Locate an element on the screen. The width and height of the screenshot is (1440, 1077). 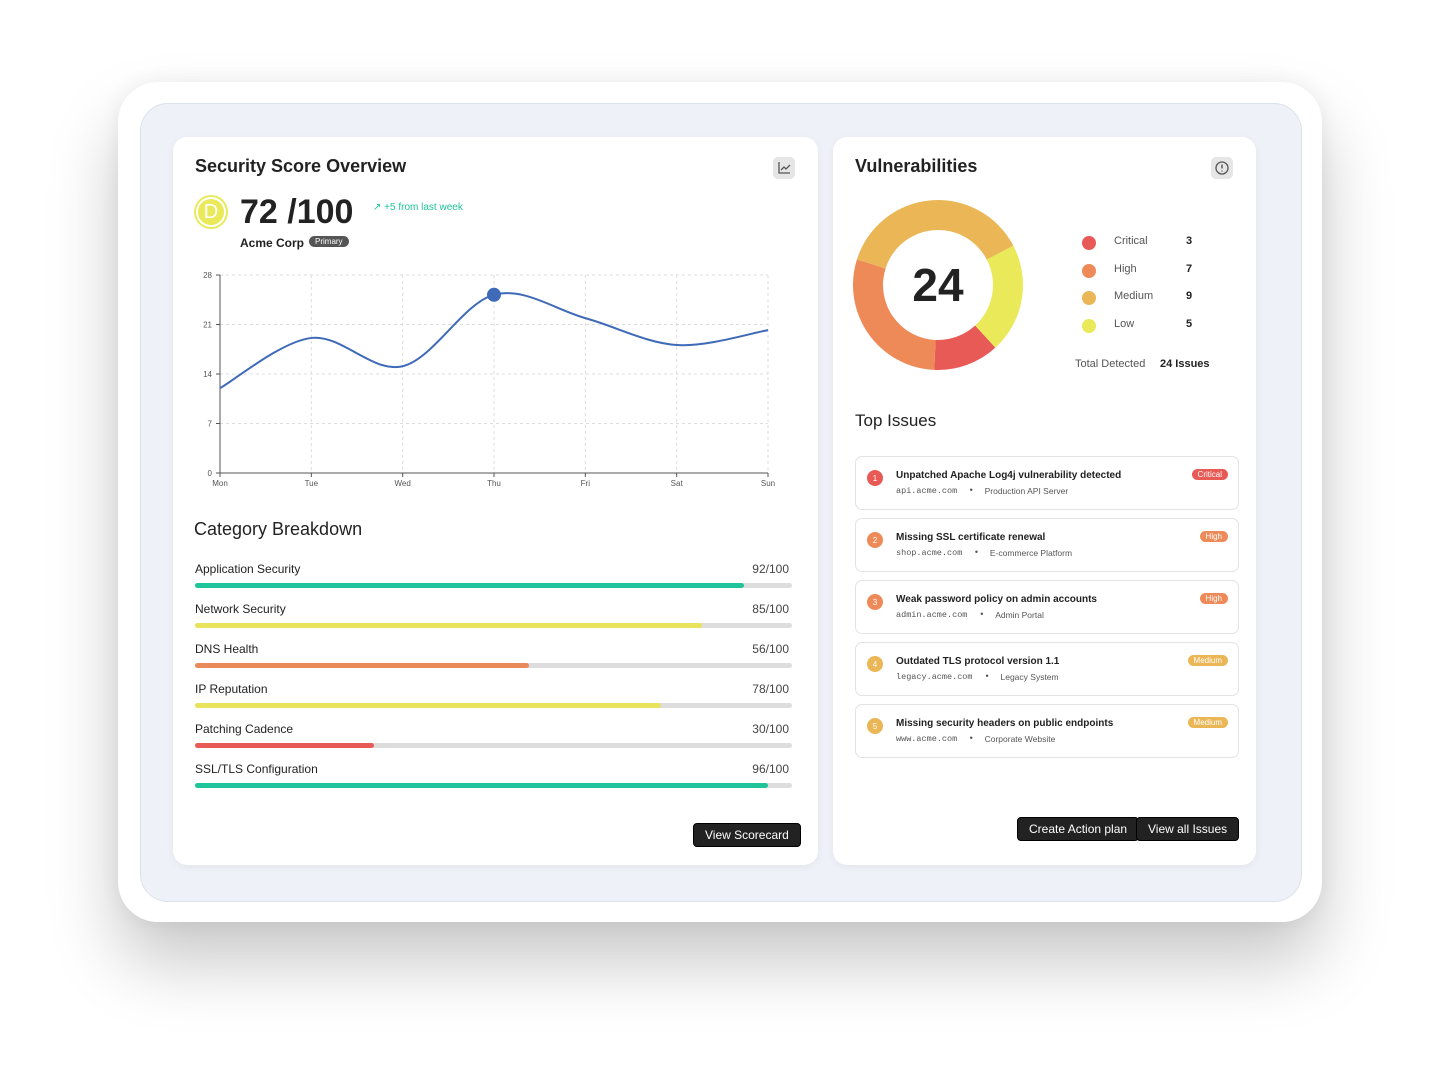
x-tick-label: Wed is located at coordinates (403, 483).